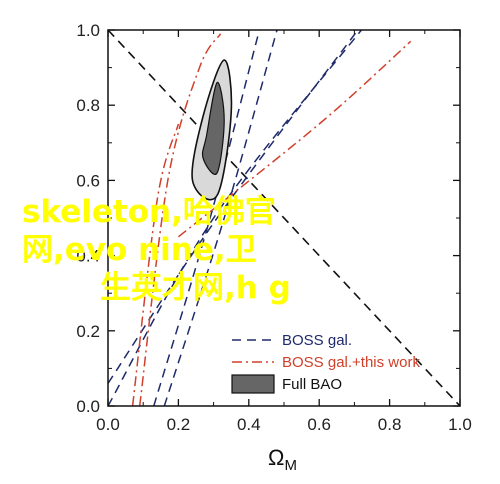 The width and height of the screenshot is (500, 484). Describe the element at coordinates (88, 331) in the screenshot. I see `y-tick-label: 0.2` at that location.